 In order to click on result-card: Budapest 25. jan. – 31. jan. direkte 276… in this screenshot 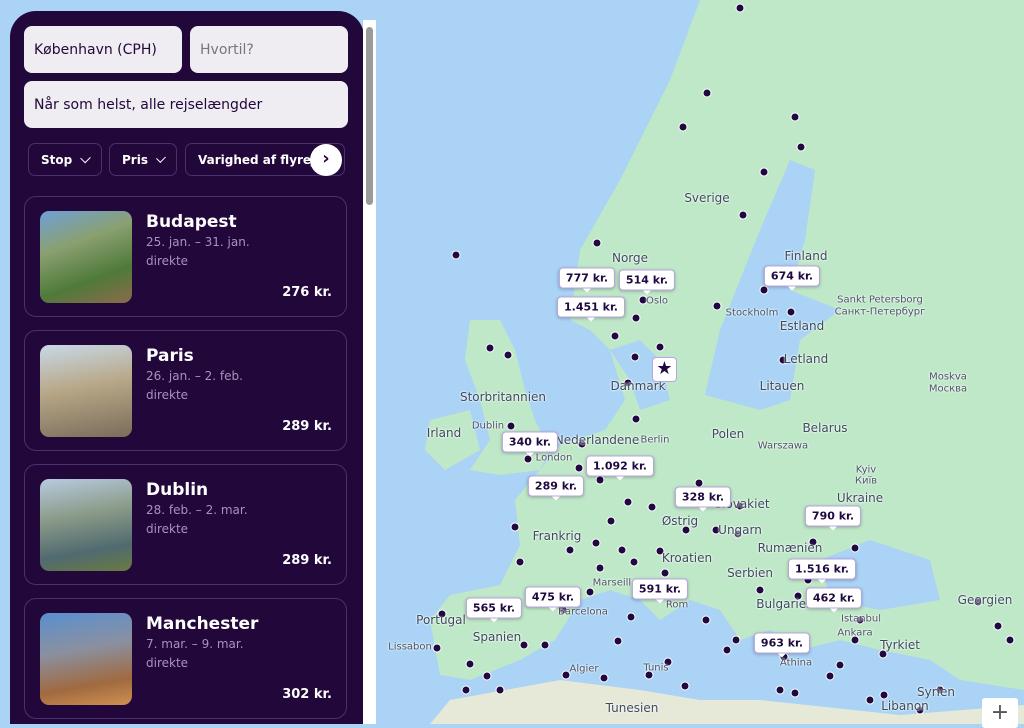, I will do `click(185, 256)`.